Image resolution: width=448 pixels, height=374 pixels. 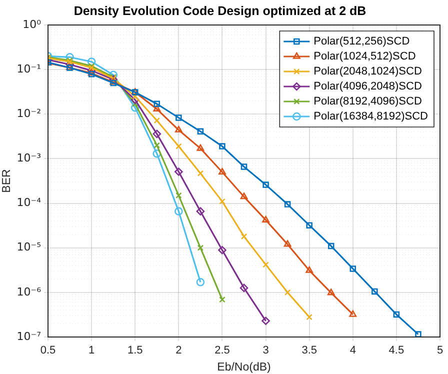 What do you see at coordinates (244, 367) in the screenshot?
I see `x-axis-title: Eb/No(dB)` at bounding box center [244, 367].